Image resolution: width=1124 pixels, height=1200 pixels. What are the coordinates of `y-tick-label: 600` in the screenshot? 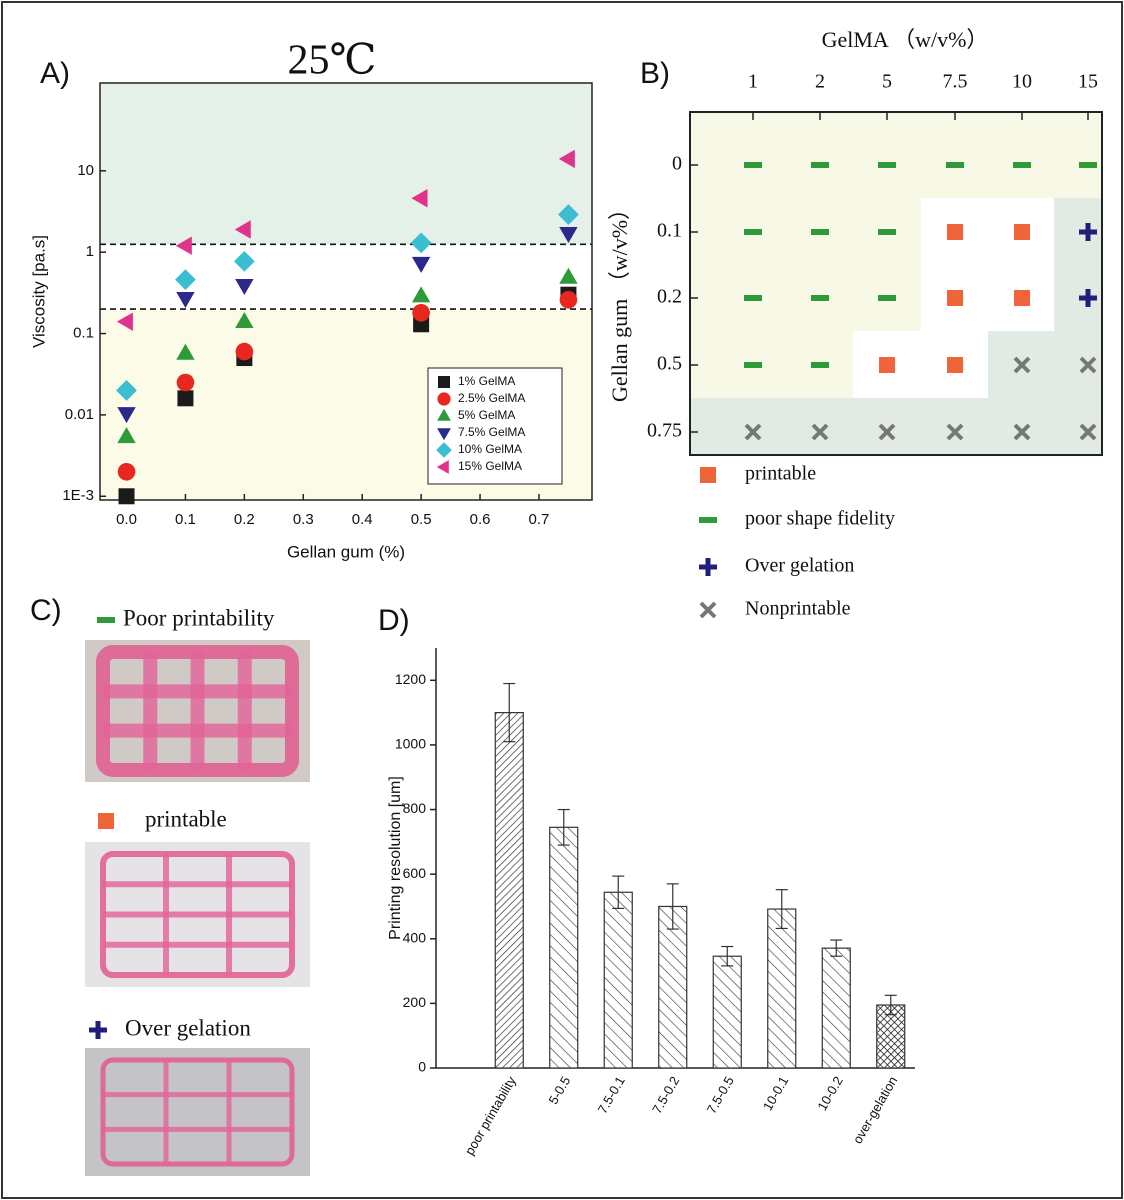 It's located at (415, 873).